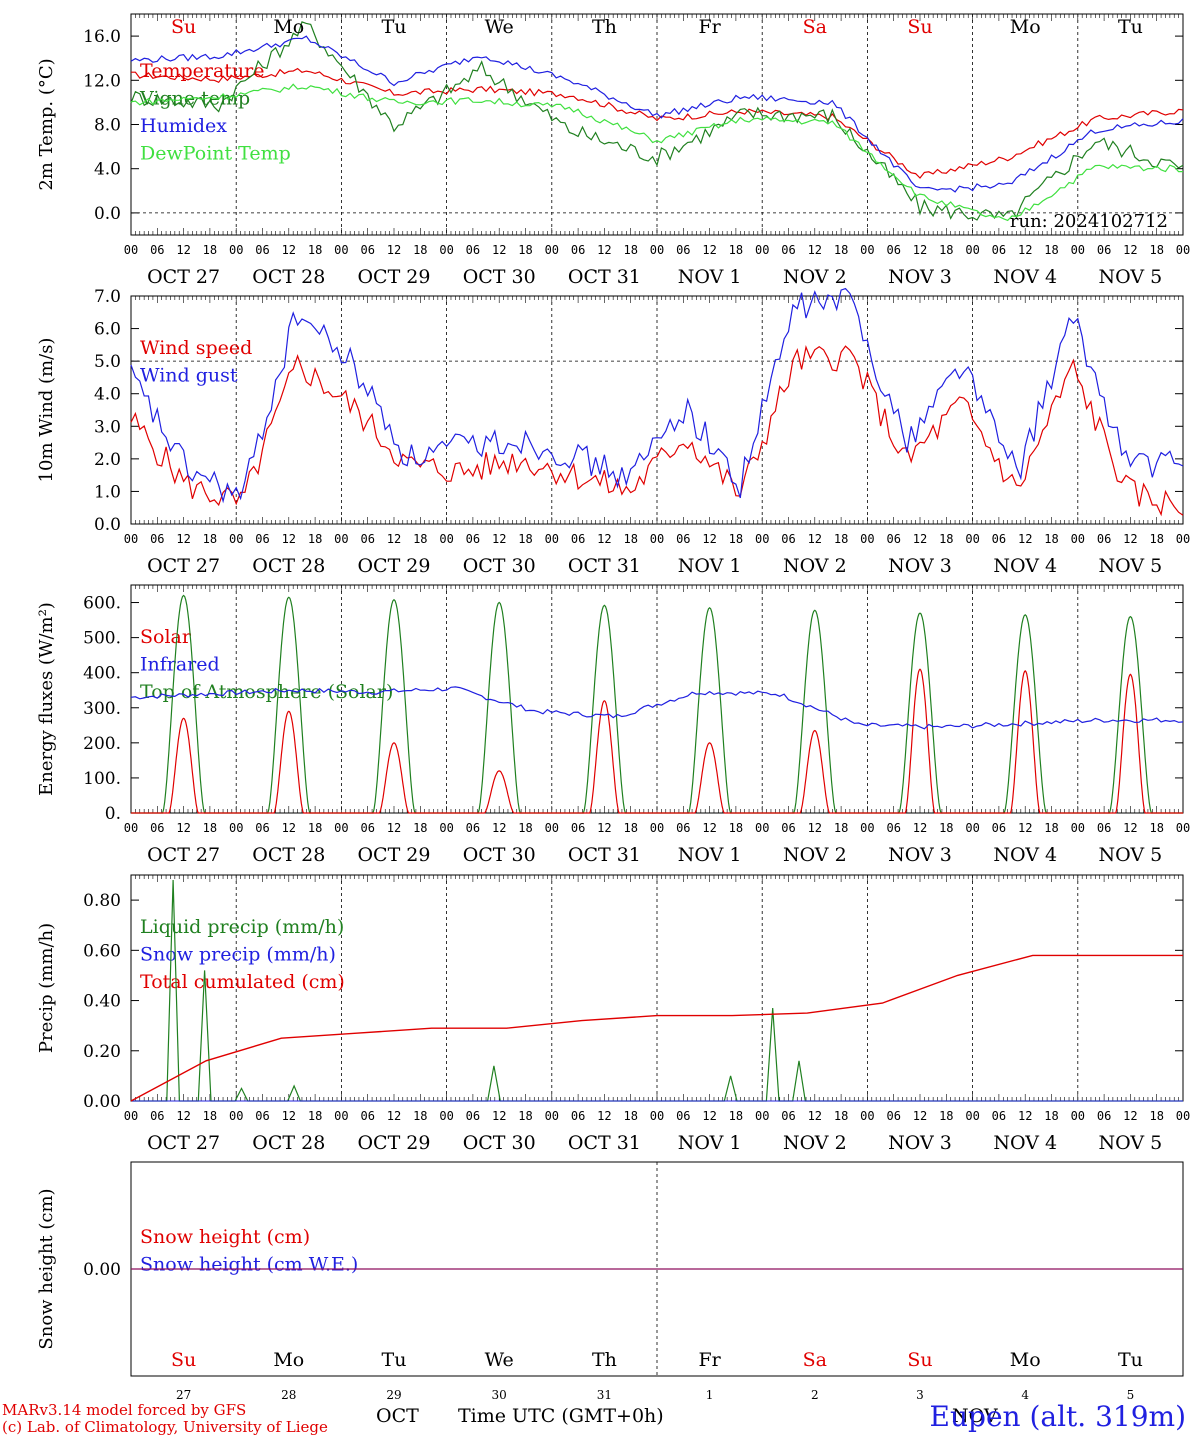 The height and width of the screenshot is (1440, 1194). What do you see at coordinates (709, 27) in the screenshot?
I see `weekday-label: Fr` at bounding box center [709, 27].